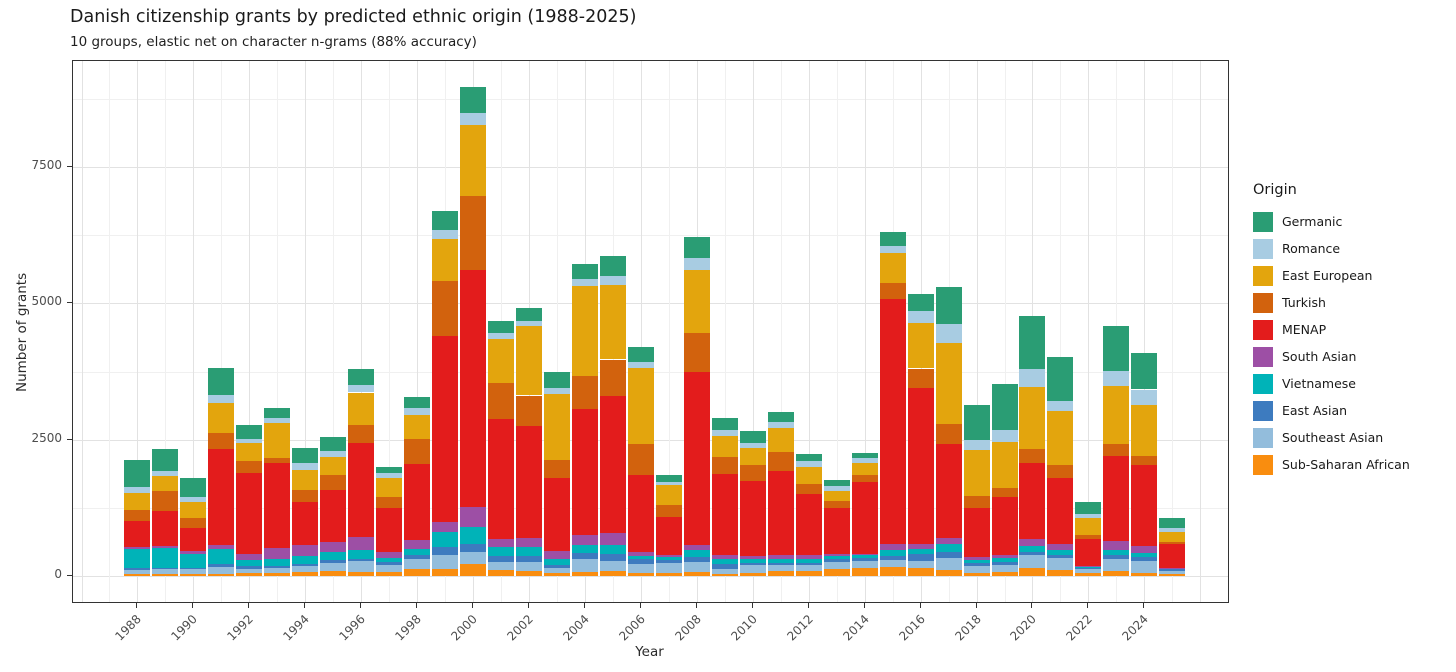  Describe the element at coordinates (1263, 464) in the screenshot. I see `legend-swatch-sub-saharan-african` at that location.